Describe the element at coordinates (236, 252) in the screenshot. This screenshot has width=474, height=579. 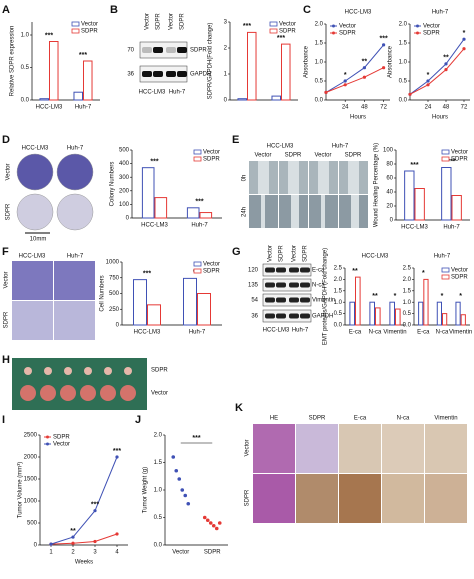
I see `panel-letter: G` at that location.